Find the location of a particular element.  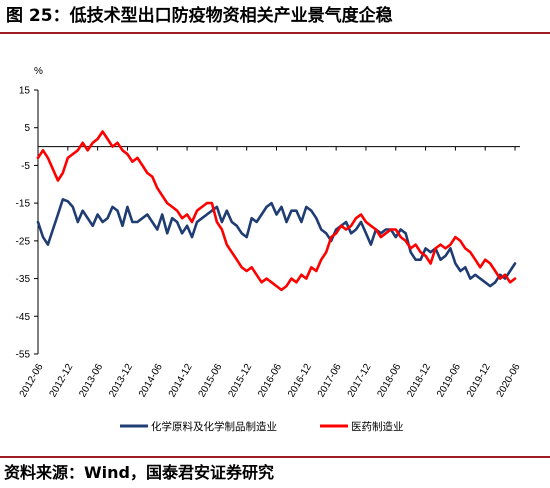

x-tick-label: 2012-12 is located at coordinates (62, 381).